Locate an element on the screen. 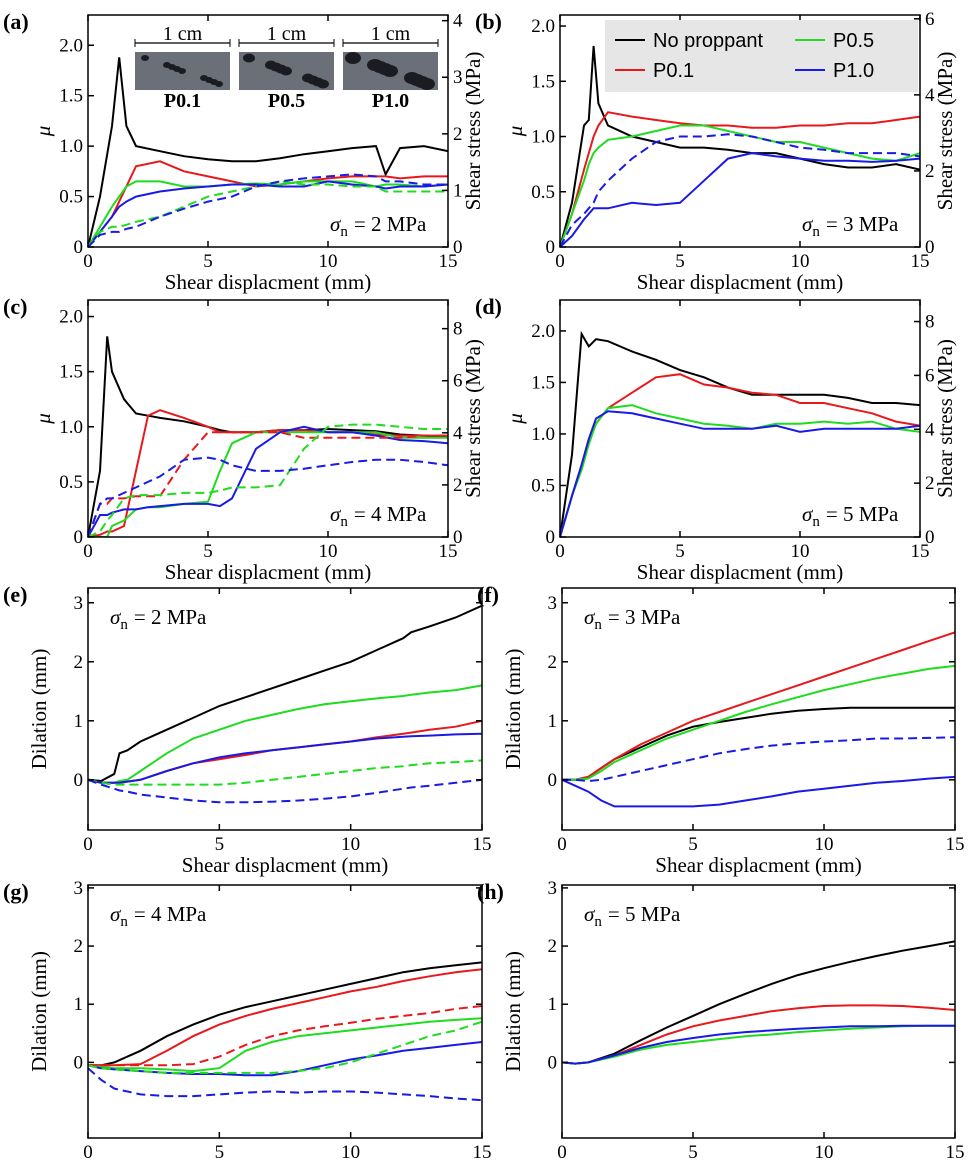 The image size is (968, 1165). y2-tick-label: 8 is located at coordinates (930, 322).